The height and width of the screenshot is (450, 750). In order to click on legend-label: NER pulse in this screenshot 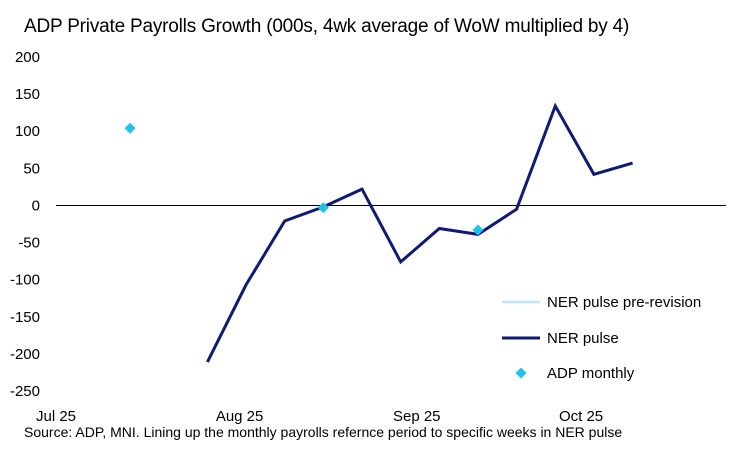, I will do `click(583, 338)`.